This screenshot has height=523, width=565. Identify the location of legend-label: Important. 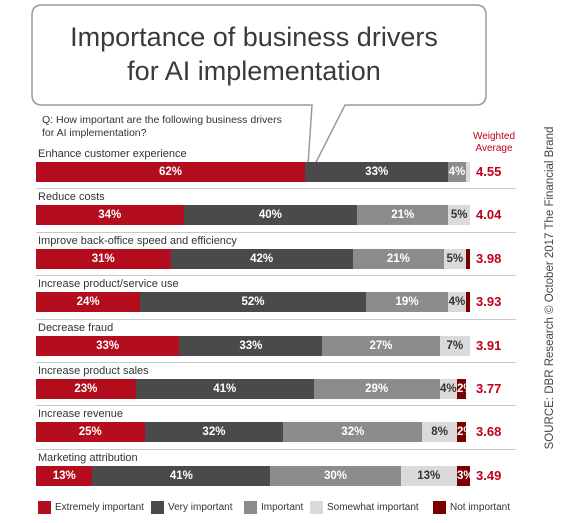
(282, 507).